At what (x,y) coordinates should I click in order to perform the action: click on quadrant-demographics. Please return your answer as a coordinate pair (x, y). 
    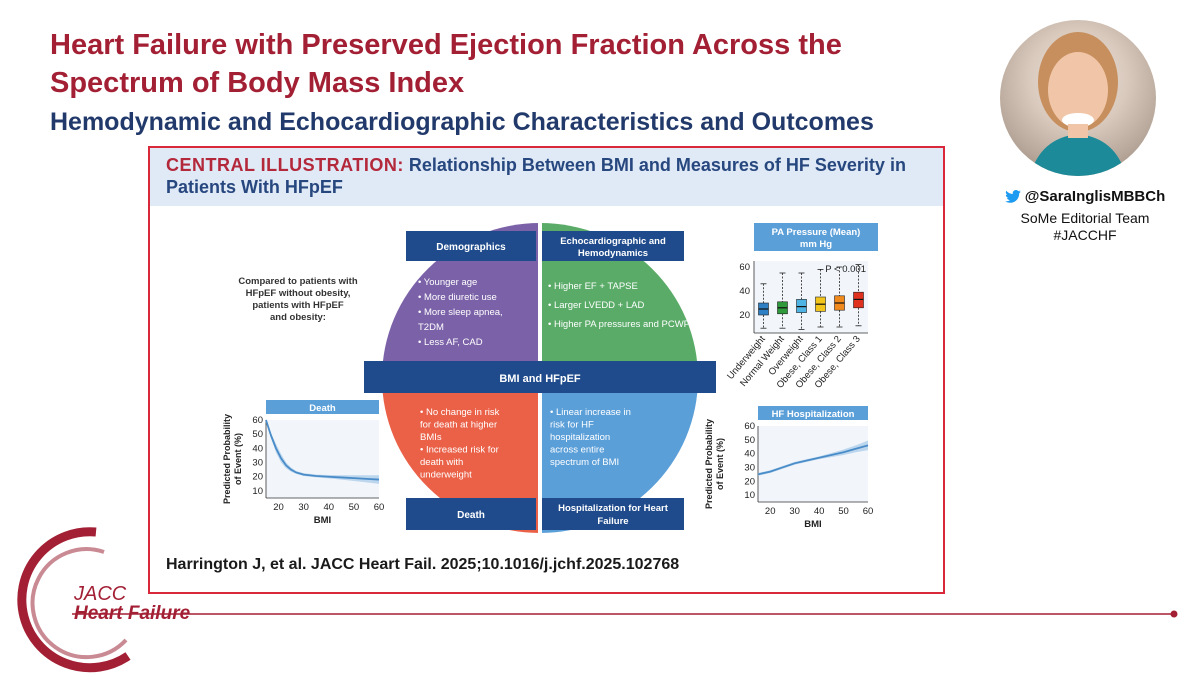
    Looking at the image, I should click on (461, 300).